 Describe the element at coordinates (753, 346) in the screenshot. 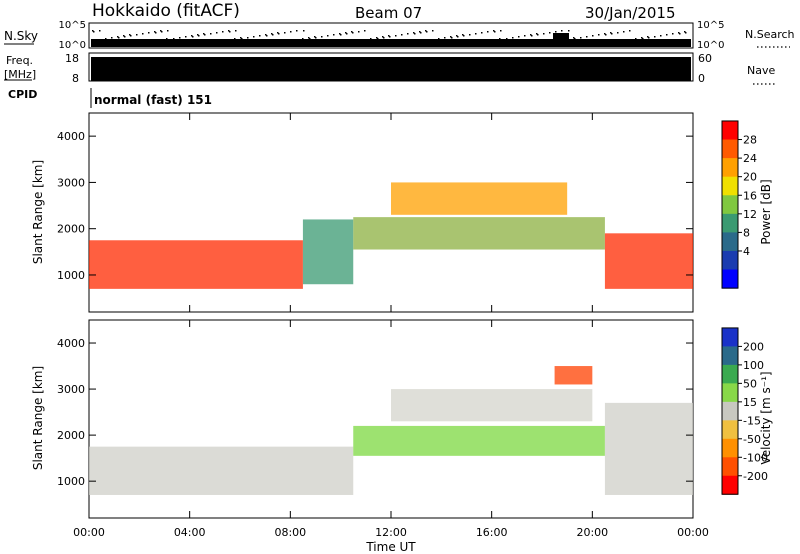

I see `velocity-colorbar-tick: 200` at that location.